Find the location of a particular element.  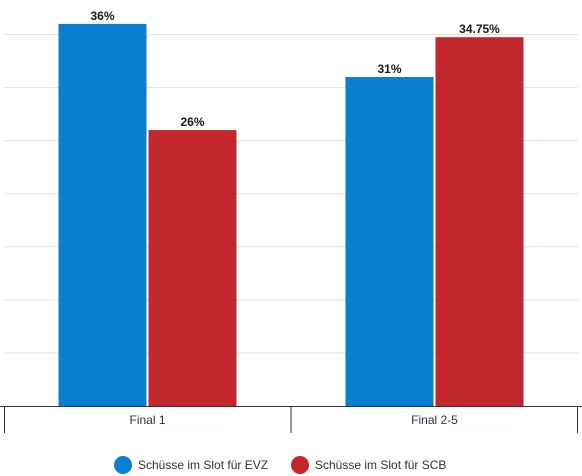

legend-label: Schüsse im Slot für SCB is located at coordinates (380, 465).